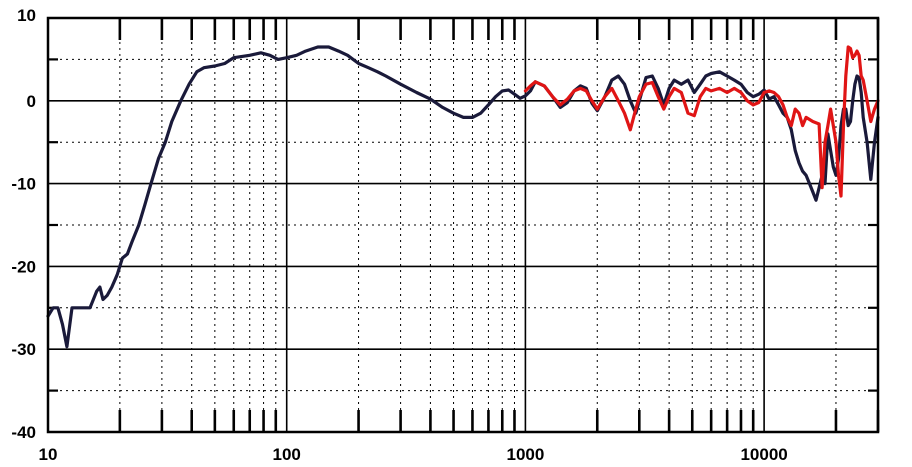  Describe the element at coordinates (23, 349) in the screenshot. I see `y-tick-label: -30` at that location.